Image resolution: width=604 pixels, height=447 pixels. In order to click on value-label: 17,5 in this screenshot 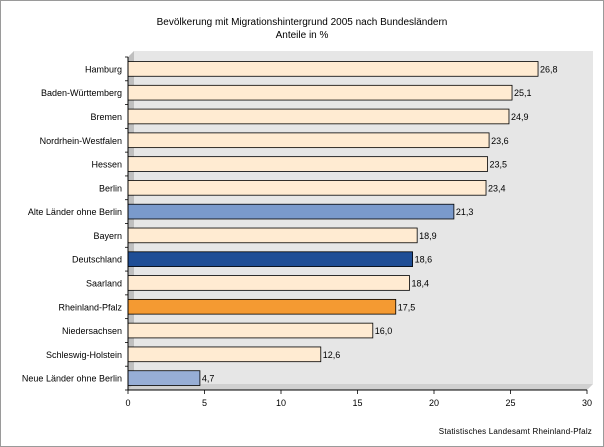, I will do `click(407, 307)`.